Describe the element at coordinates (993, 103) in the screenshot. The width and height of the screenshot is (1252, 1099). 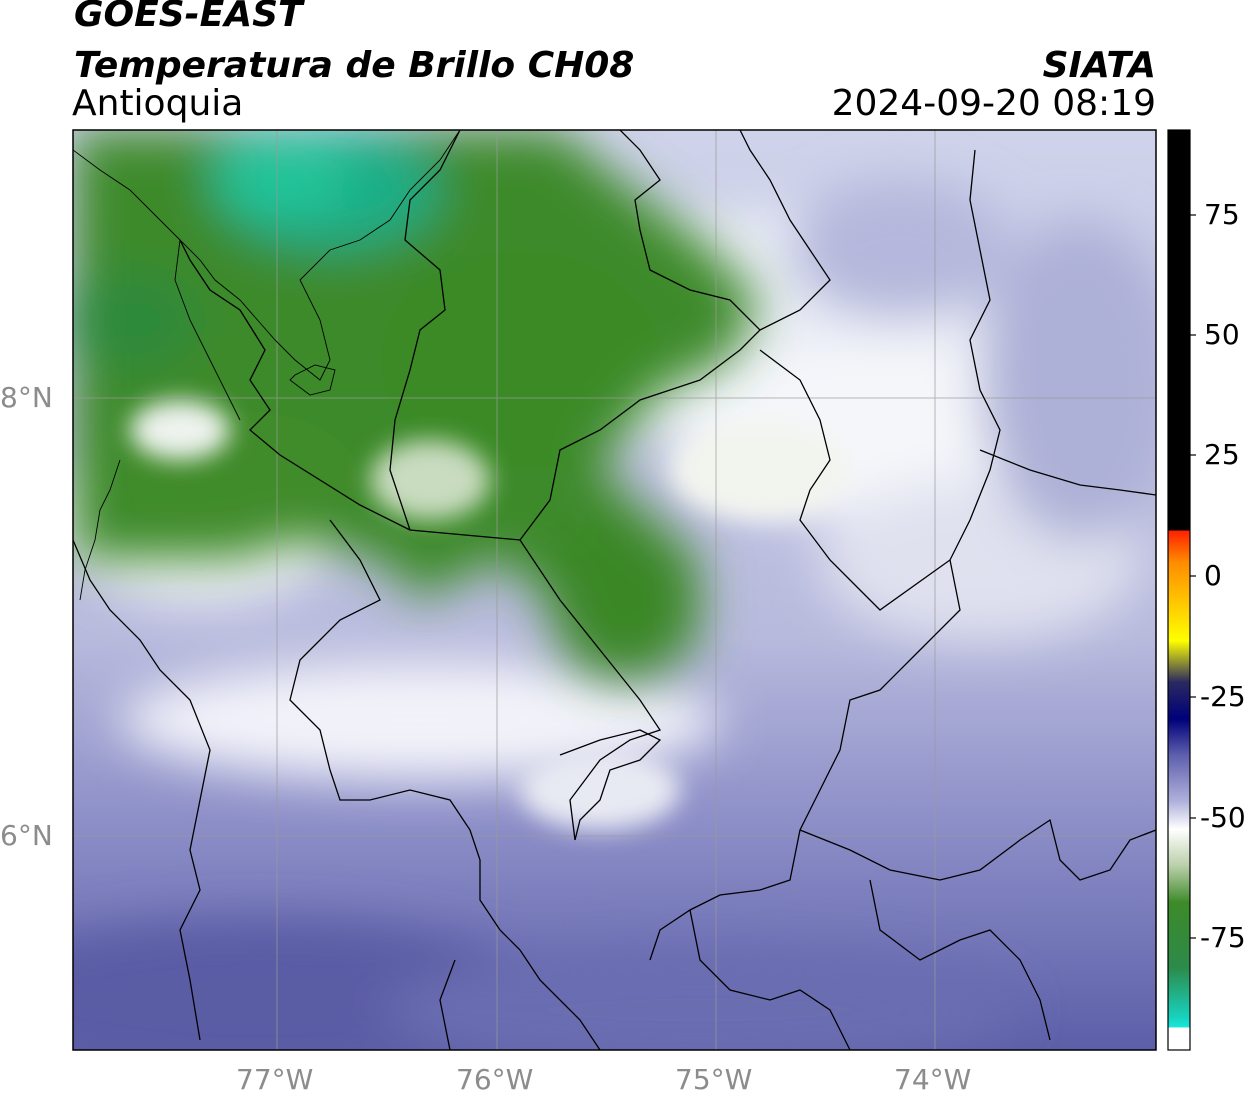
I see `timestamp-label: 2024-09-20 08:19` at that location.